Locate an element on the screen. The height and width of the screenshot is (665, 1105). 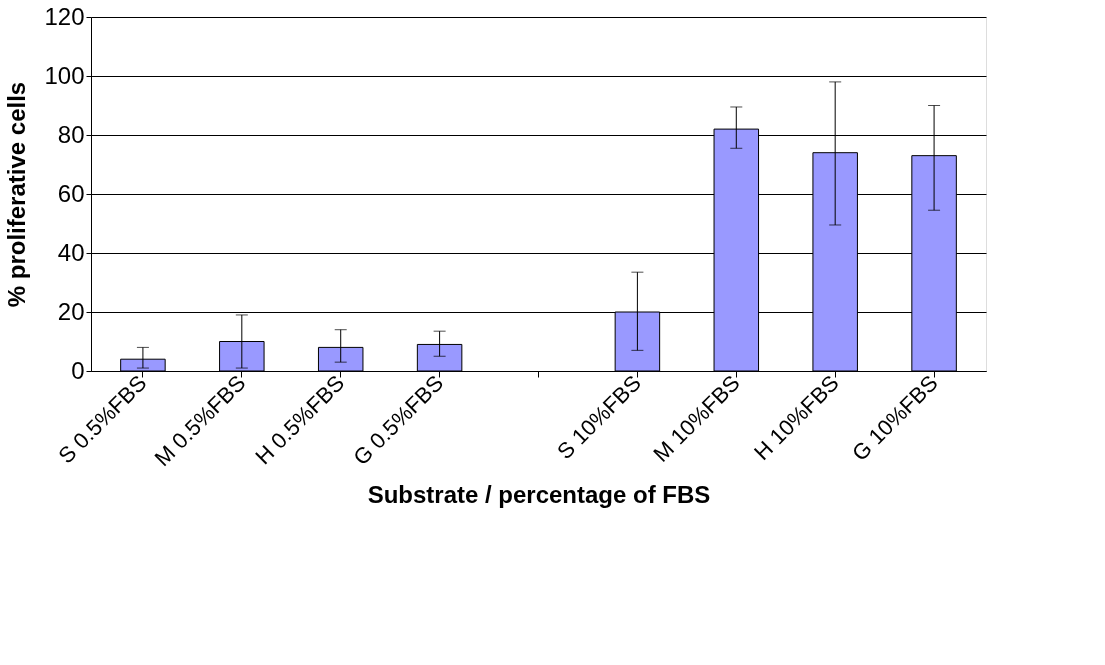
y-tick-label: 60 is located at coordinates (71, 193).